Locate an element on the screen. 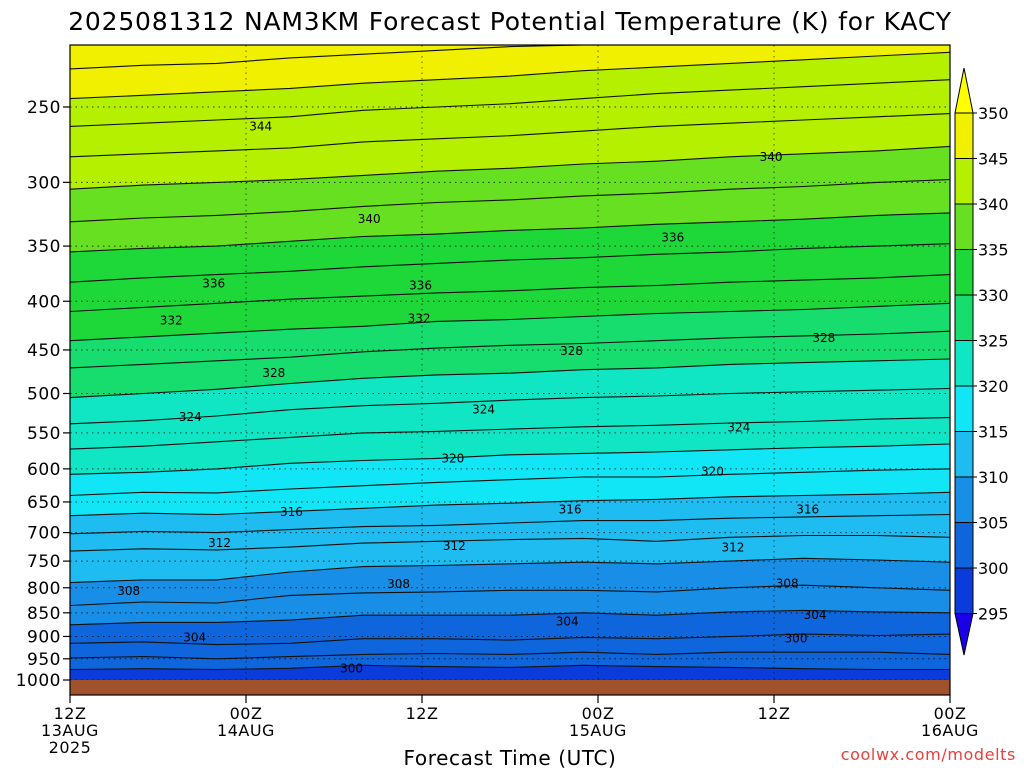 Image resolution: width=1024 pixels, height=768 pixels. colorbar-label-295: 295 is located at coordinates (993, 614).